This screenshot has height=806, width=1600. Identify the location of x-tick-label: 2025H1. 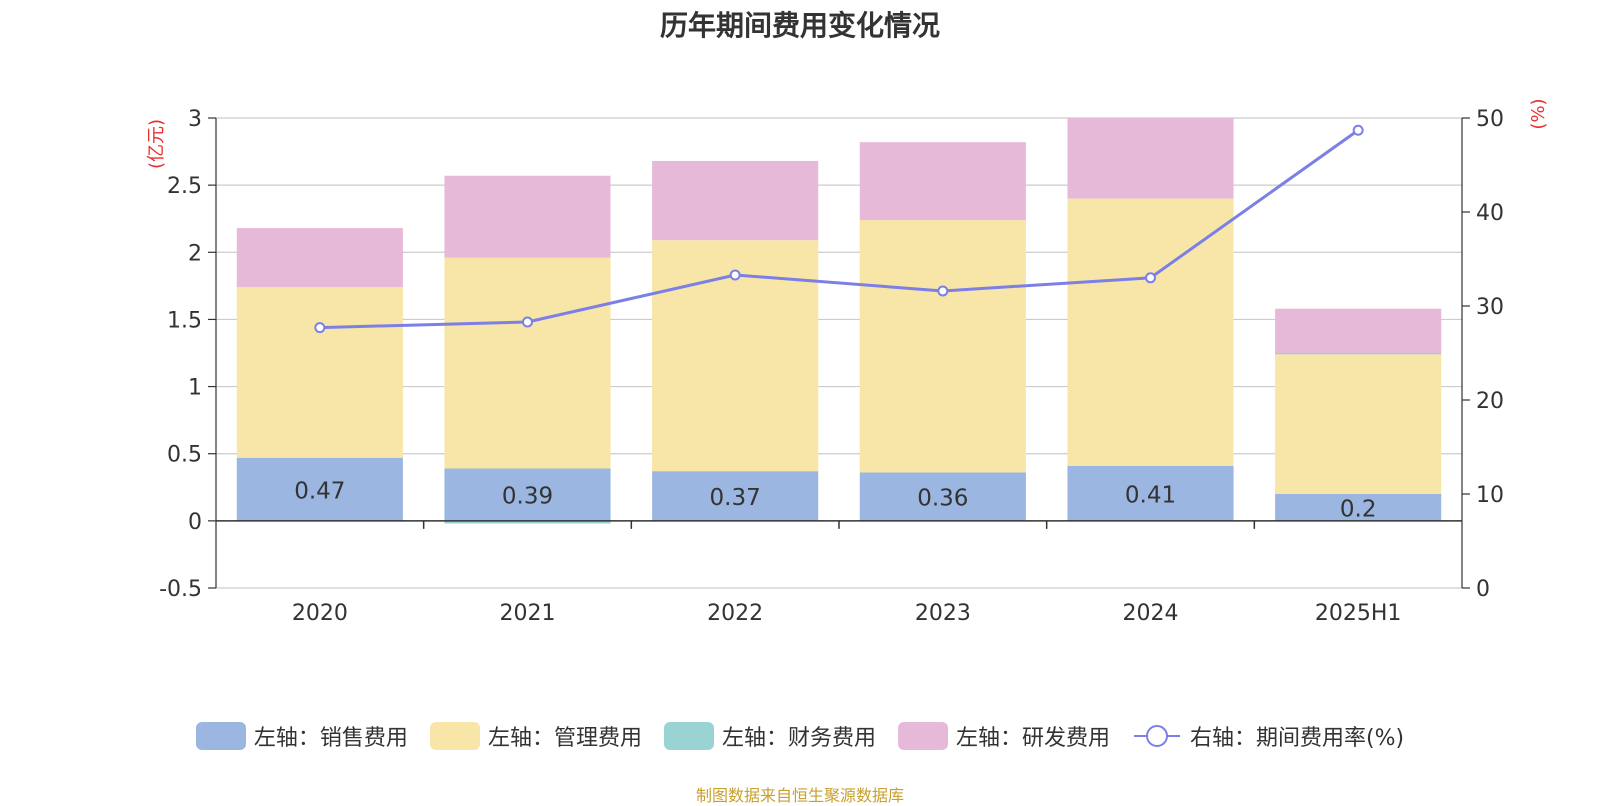
(1358, 613).